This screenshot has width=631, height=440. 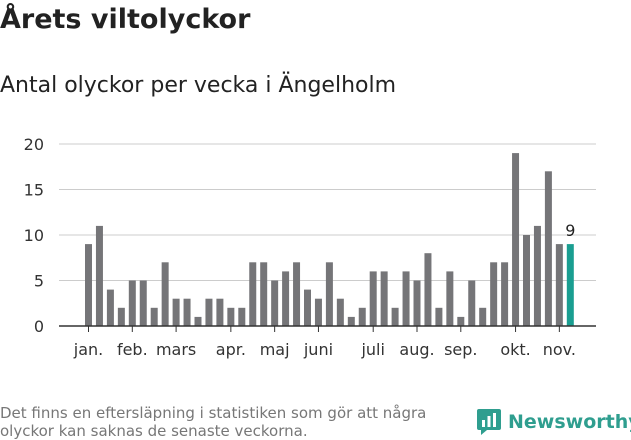 What do you see at coordinates (39, 281) in the screenshot?
I see `y-tick-label: 5` at bounding box center [39, 281].